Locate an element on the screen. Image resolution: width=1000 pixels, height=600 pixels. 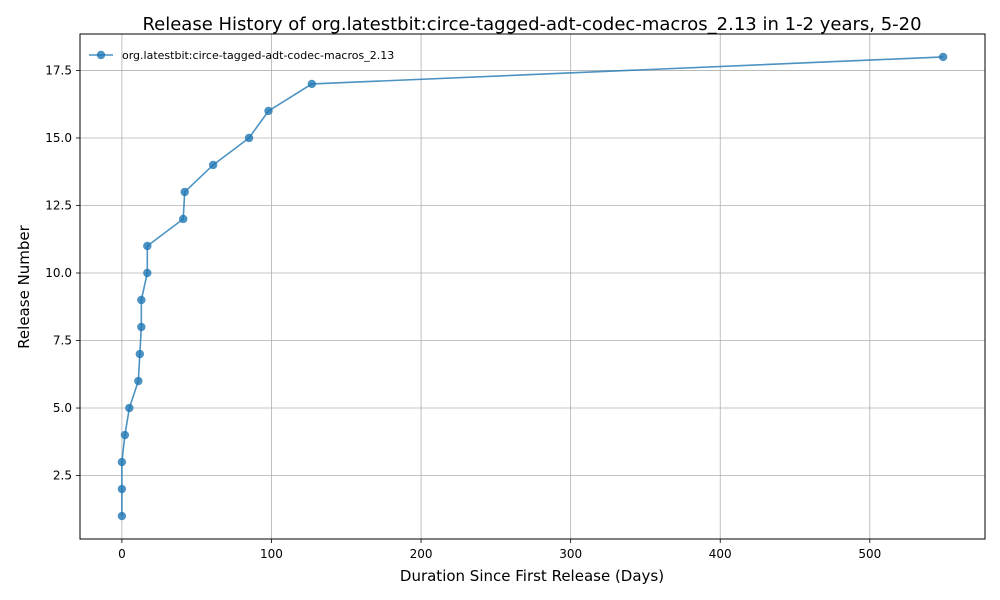
x-tick-label: 100 is located at coordinates (271, 554).